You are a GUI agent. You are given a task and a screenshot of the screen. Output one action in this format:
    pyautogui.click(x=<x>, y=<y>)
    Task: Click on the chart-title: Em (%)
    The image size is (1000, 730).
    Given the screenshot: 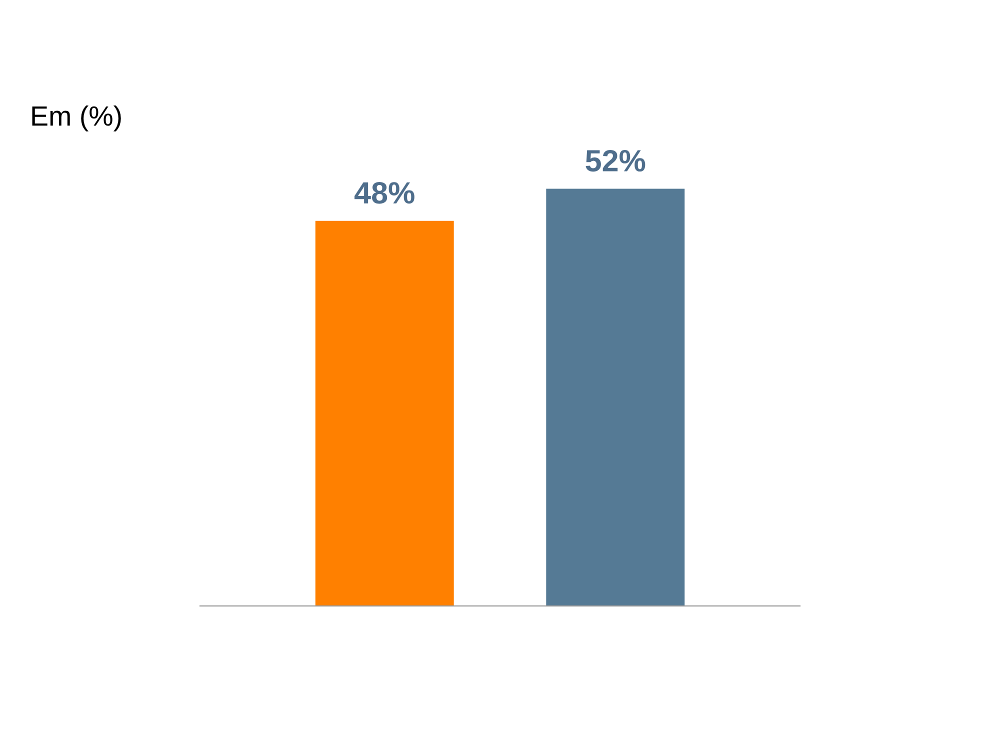 What is the action you would take?
    pyautogui.click(x=76, y=119)
    